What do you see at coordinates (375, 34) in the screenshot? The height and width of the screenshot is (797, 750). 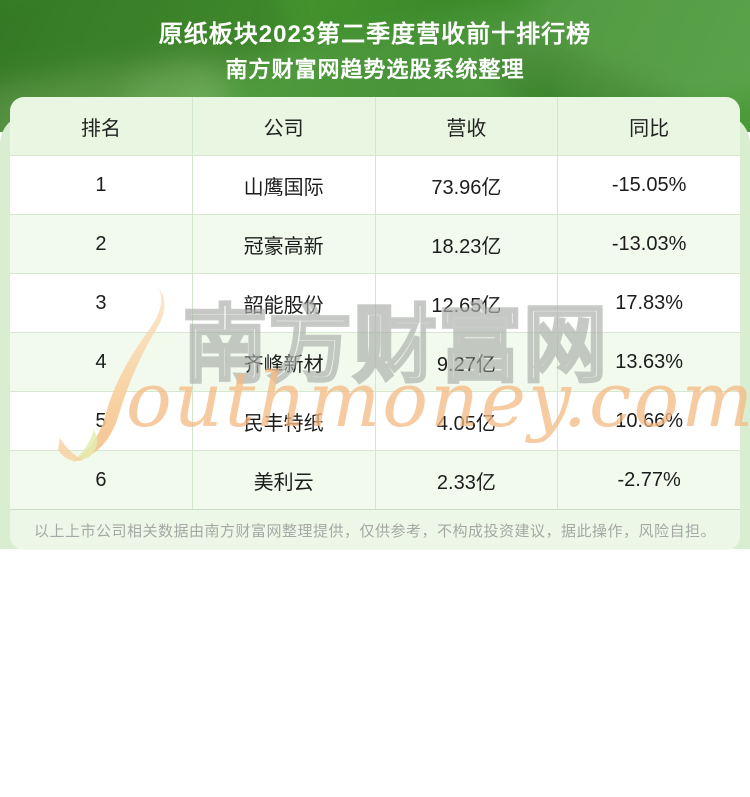 I see `page-title: 原纸板块2023第二季度营收前十排行榜` at bounding box center [375, 34].